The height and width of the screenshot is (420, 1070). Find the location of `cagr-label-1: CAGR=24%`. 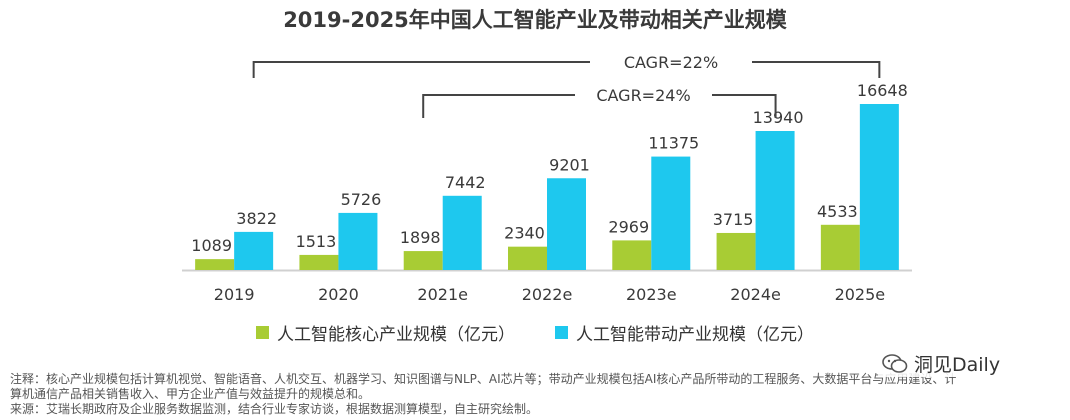

cagr-label-1: CAGR=24% is located at coordinates (643, 95).